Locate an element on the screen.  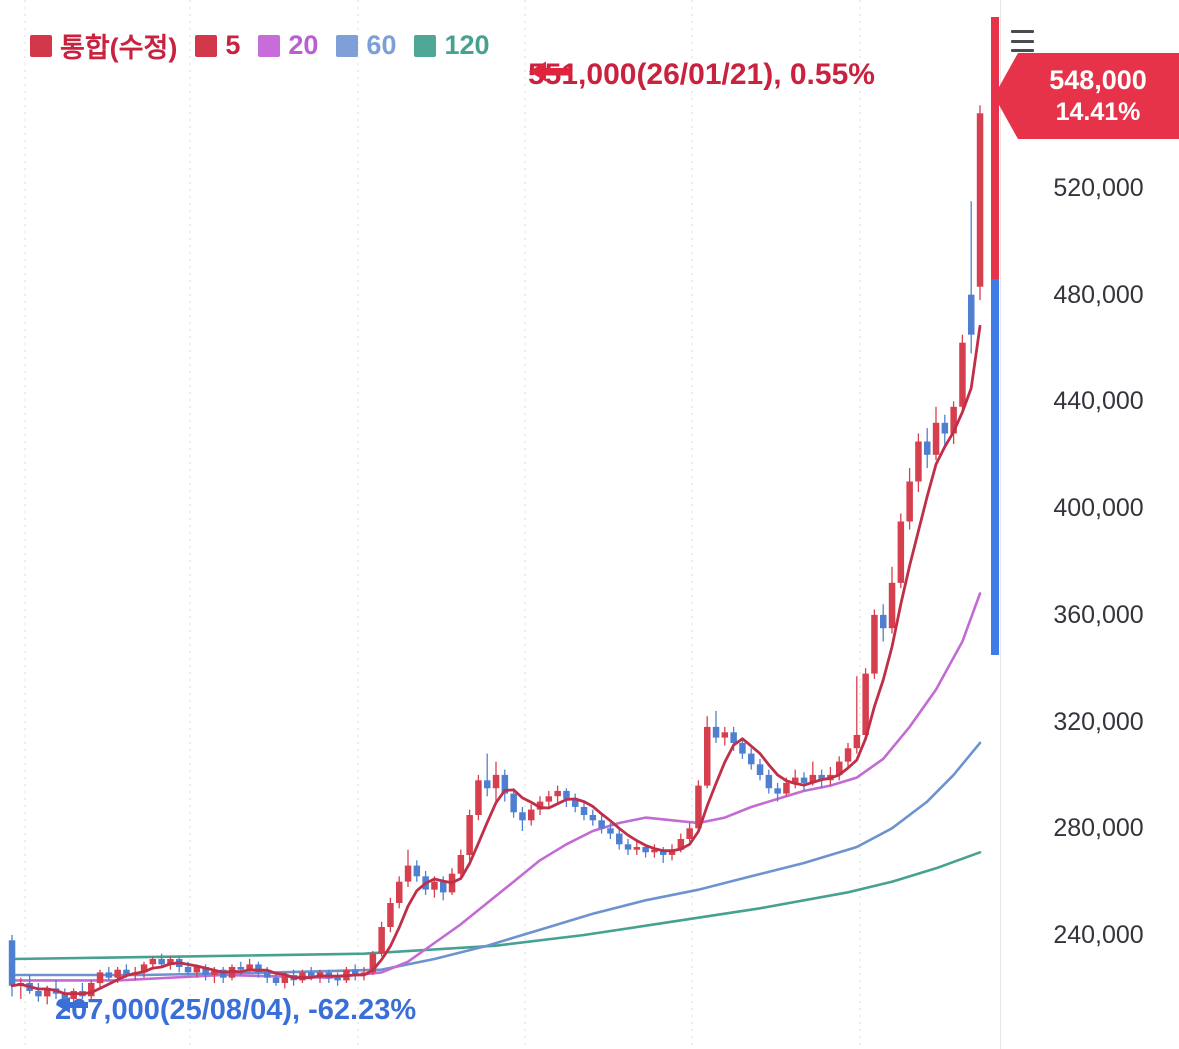
change-percent: 14.41% is located at coordinates (1098, 112).